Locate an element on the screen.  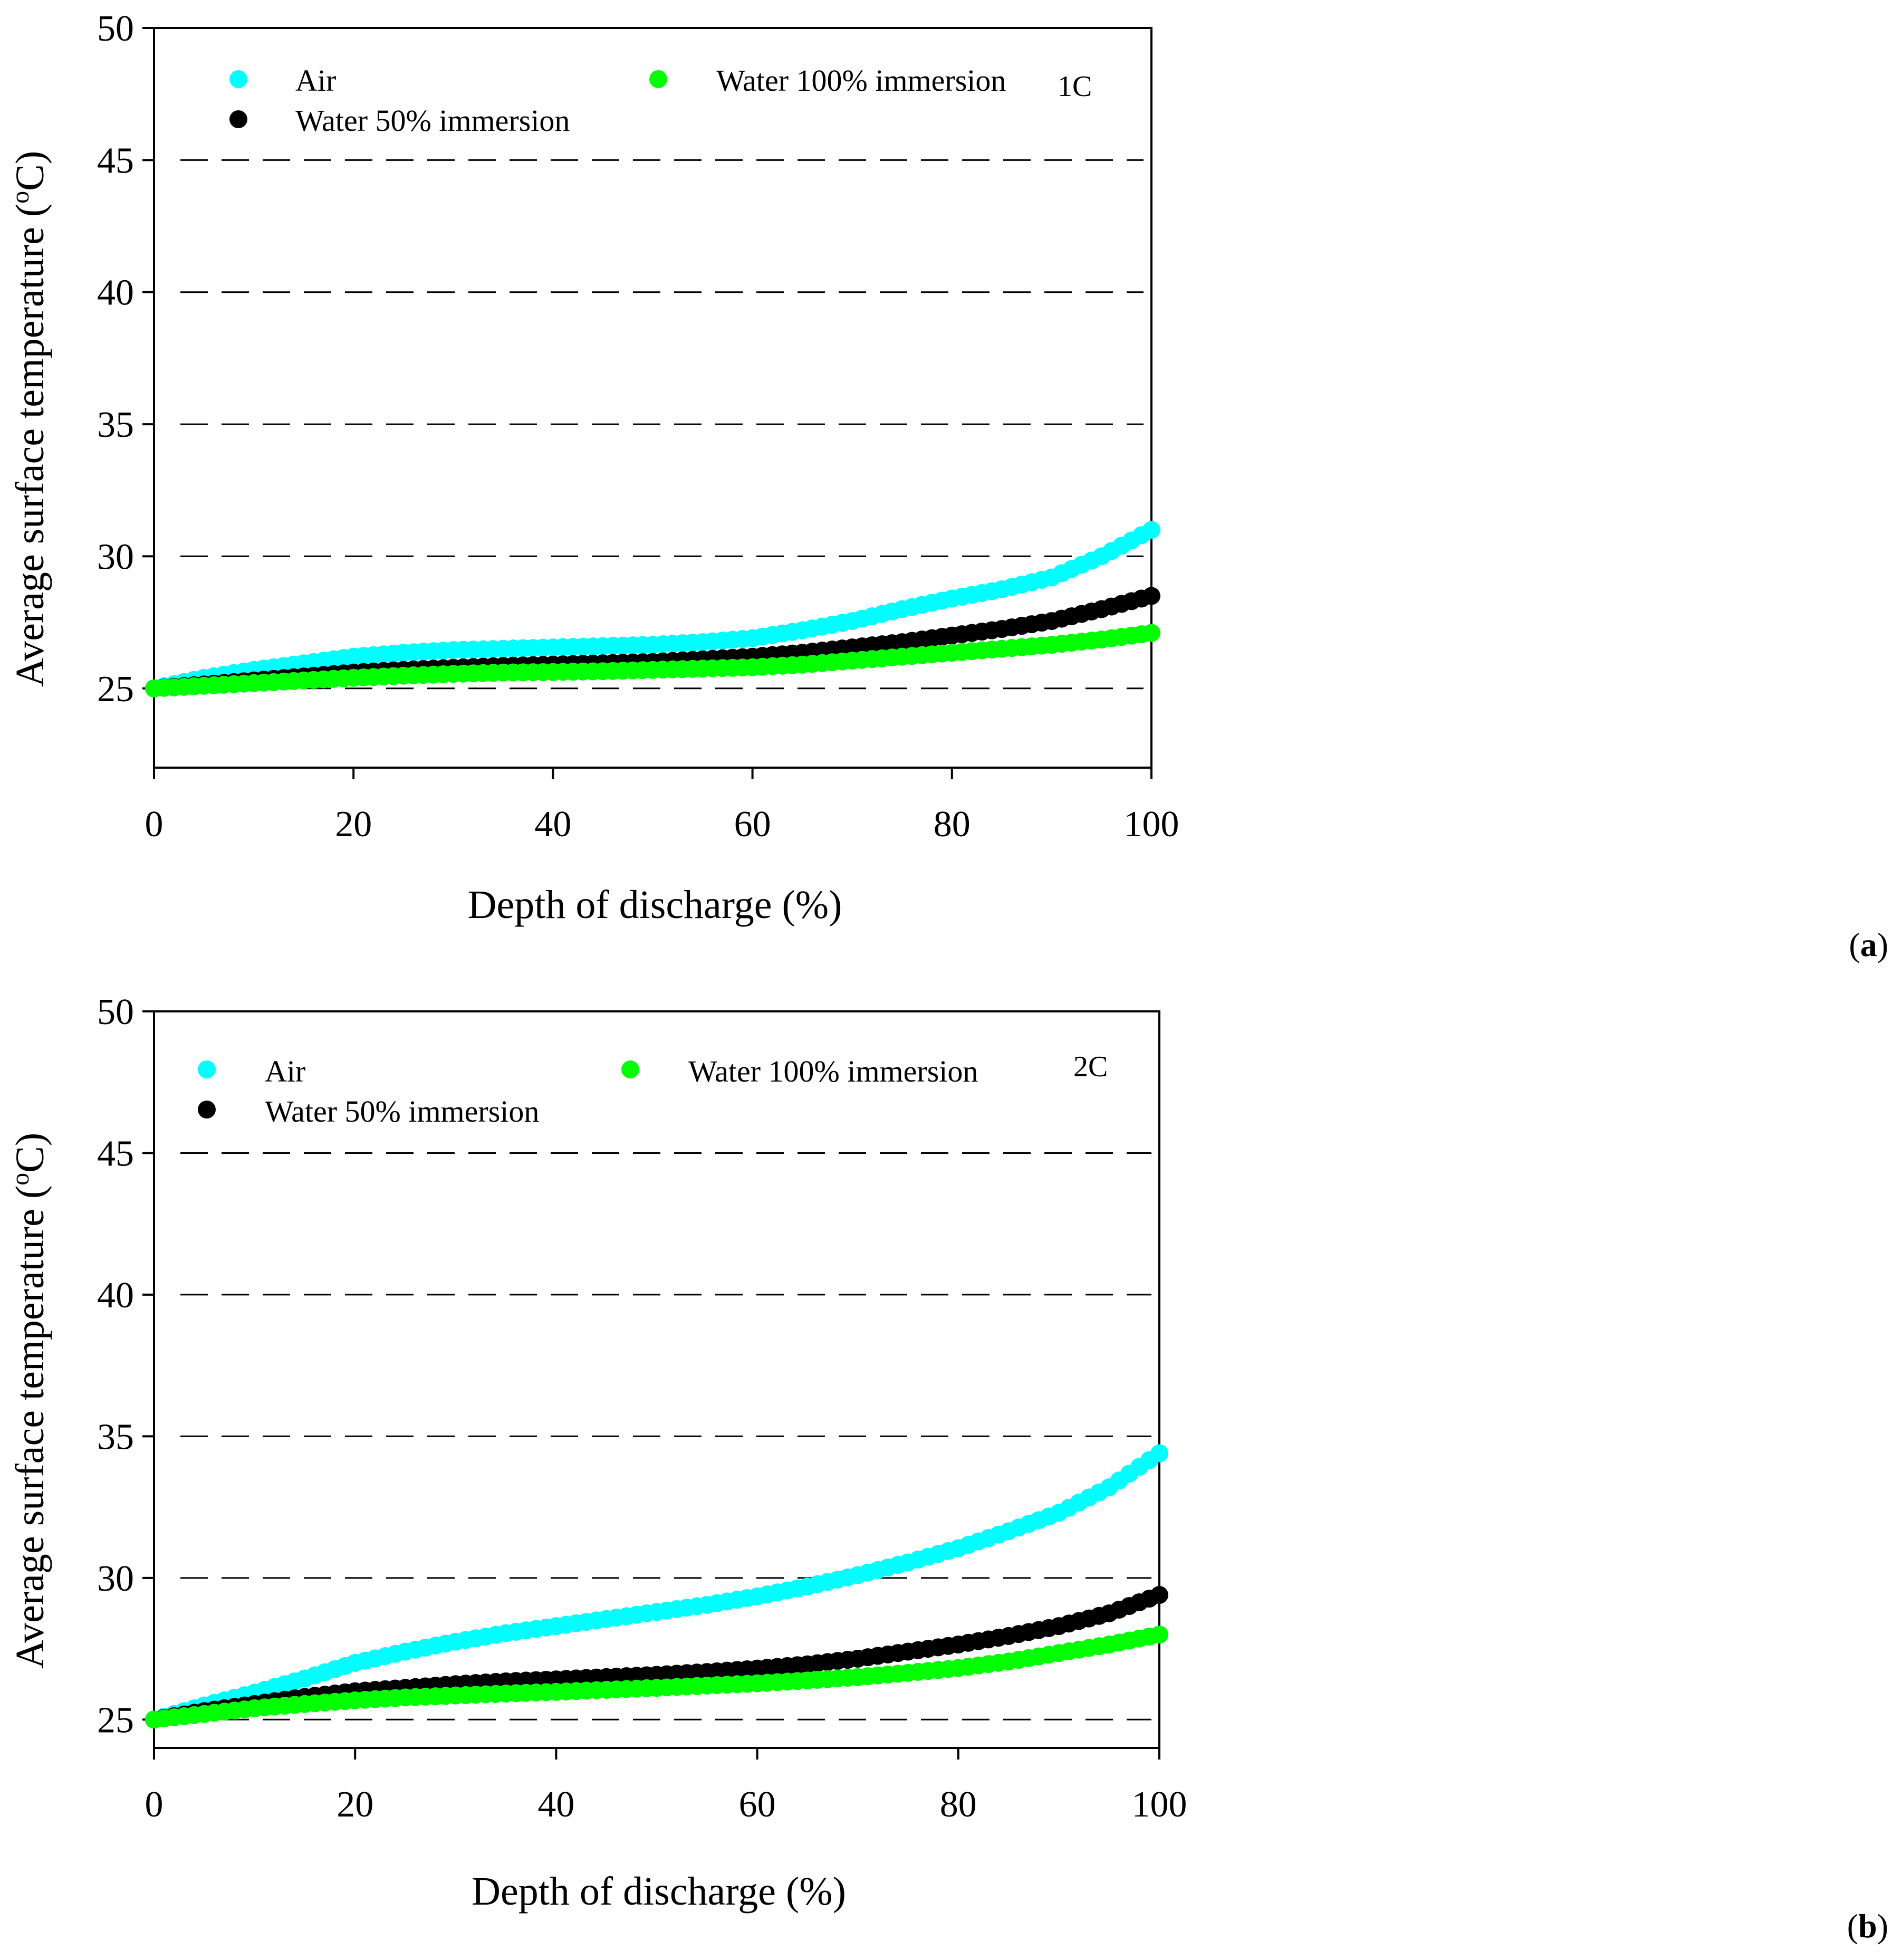
panel-label: (b) is located at coordinates (1867, 1926).